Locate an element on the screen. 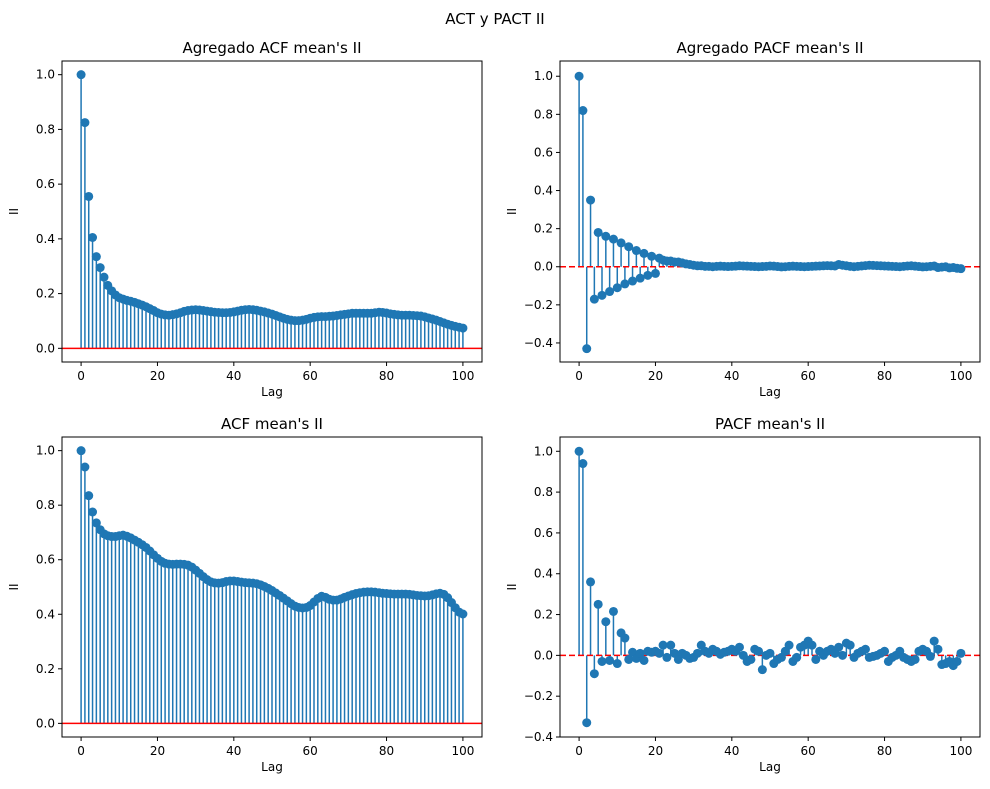  subplot-title: PACF mean's II is located at coordinates (770, 424).